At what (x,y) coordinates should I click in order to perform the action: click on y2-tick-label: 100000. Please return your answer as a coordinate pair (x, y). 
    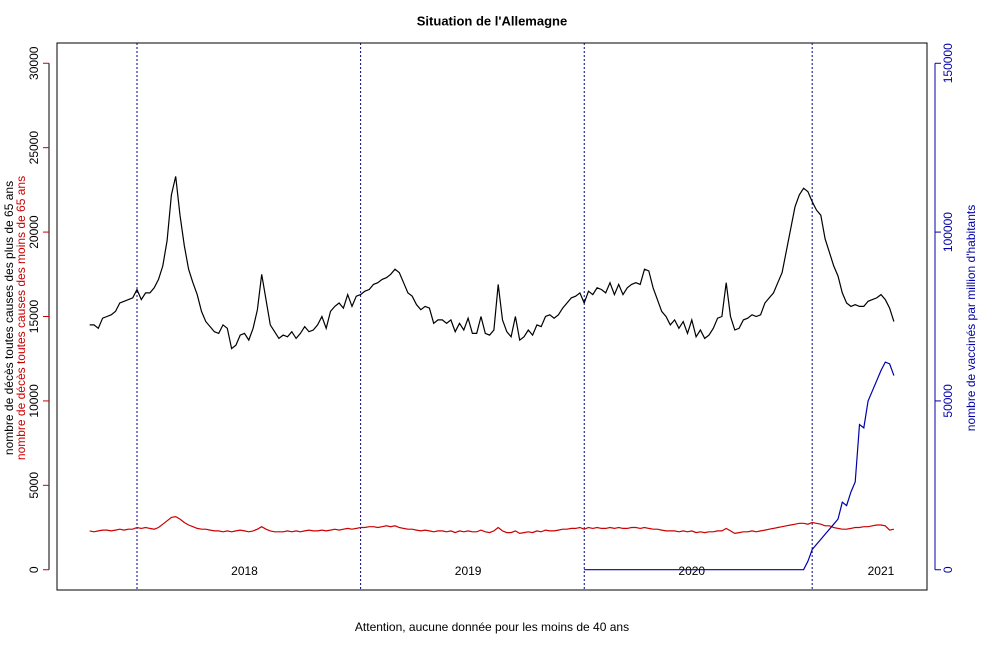
    Looking at the image, I should click on (948, 232).